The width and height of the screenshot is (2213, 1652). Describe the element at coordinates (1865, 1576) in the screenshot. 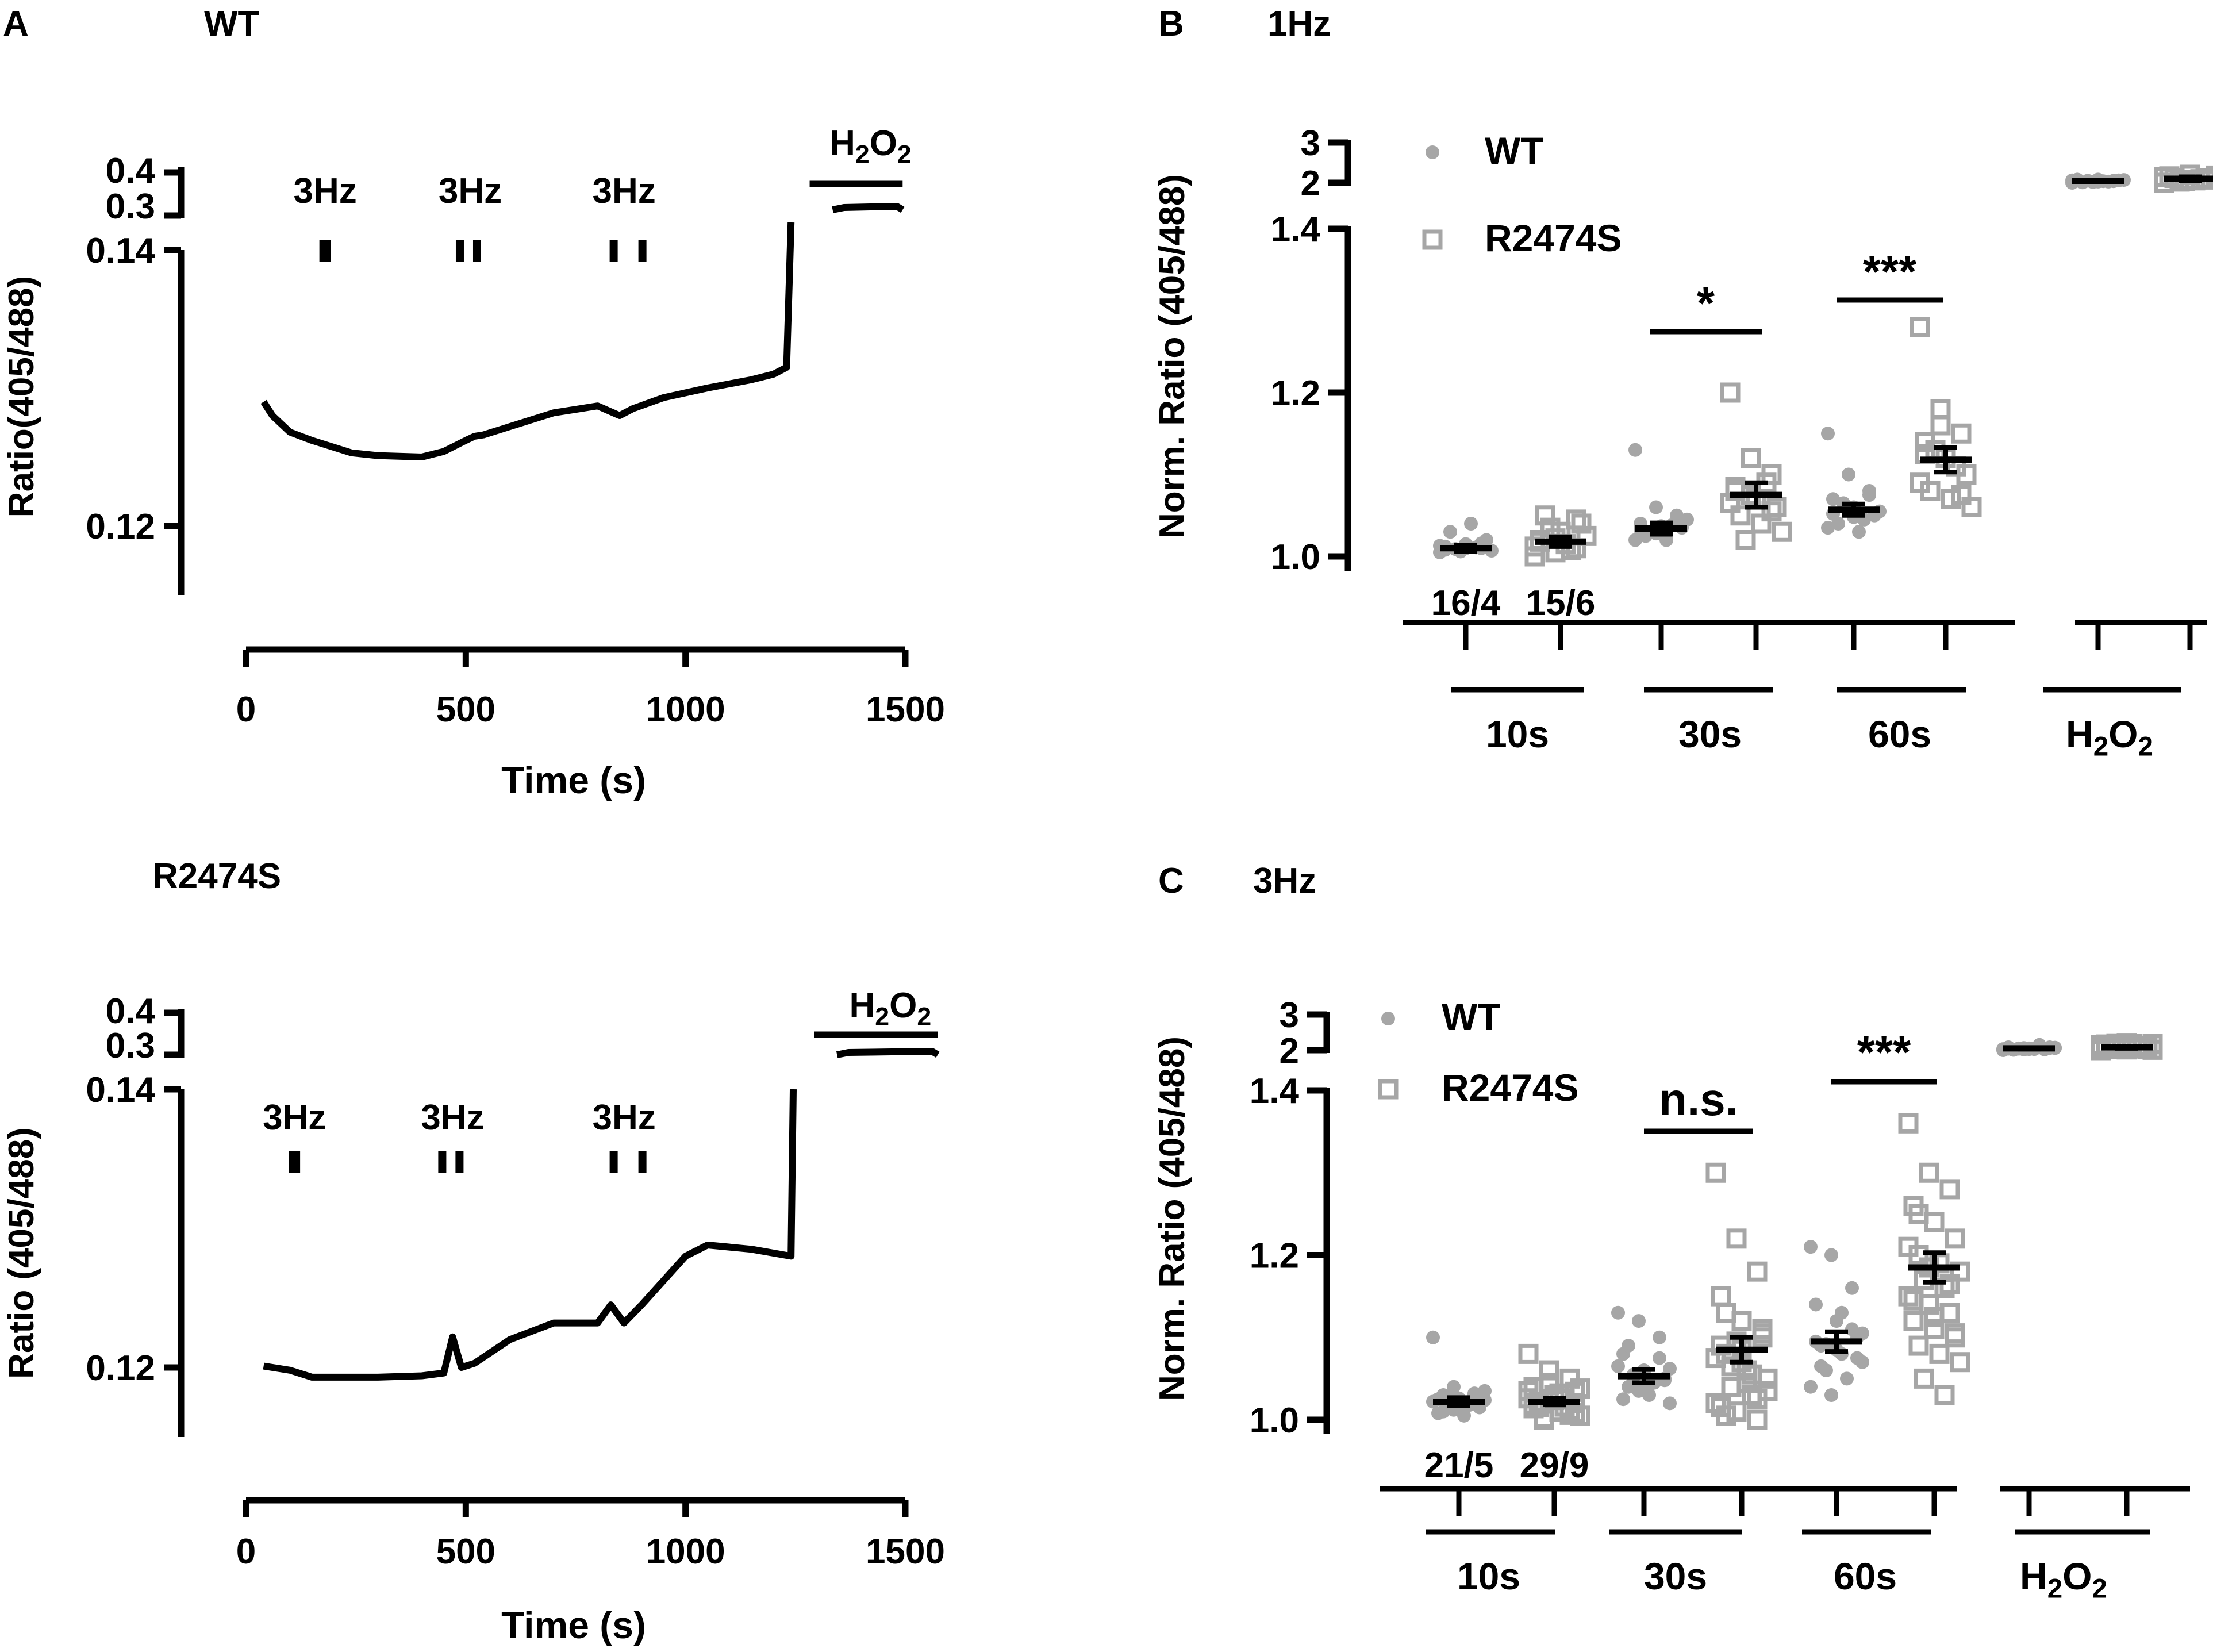

I see `group-label: 60s` at that location.